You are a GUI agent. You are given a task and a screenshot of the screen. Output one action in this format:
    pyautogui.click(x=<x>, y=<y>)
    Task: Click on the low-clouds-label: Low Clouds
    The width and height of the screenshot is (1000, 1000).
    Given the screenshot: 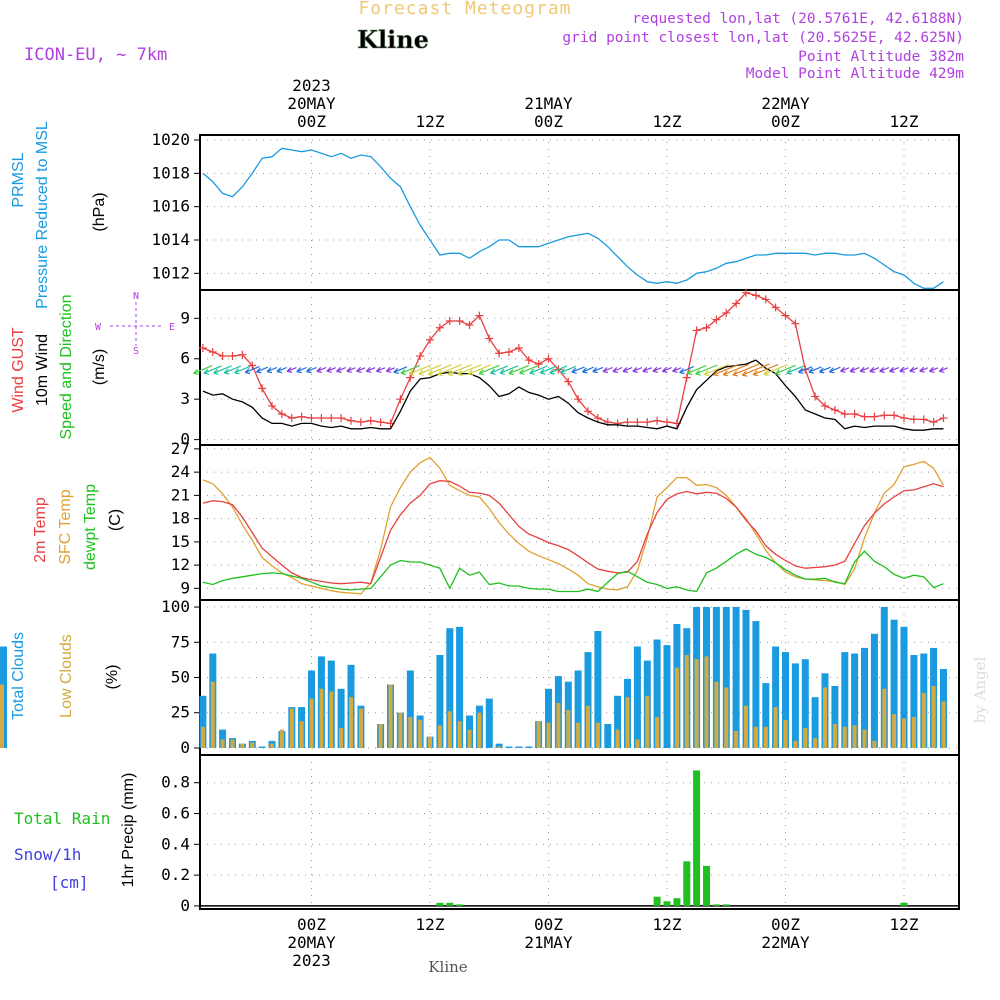 What is the action you would take?
    pyautogui.click(x=66, y=676)
    